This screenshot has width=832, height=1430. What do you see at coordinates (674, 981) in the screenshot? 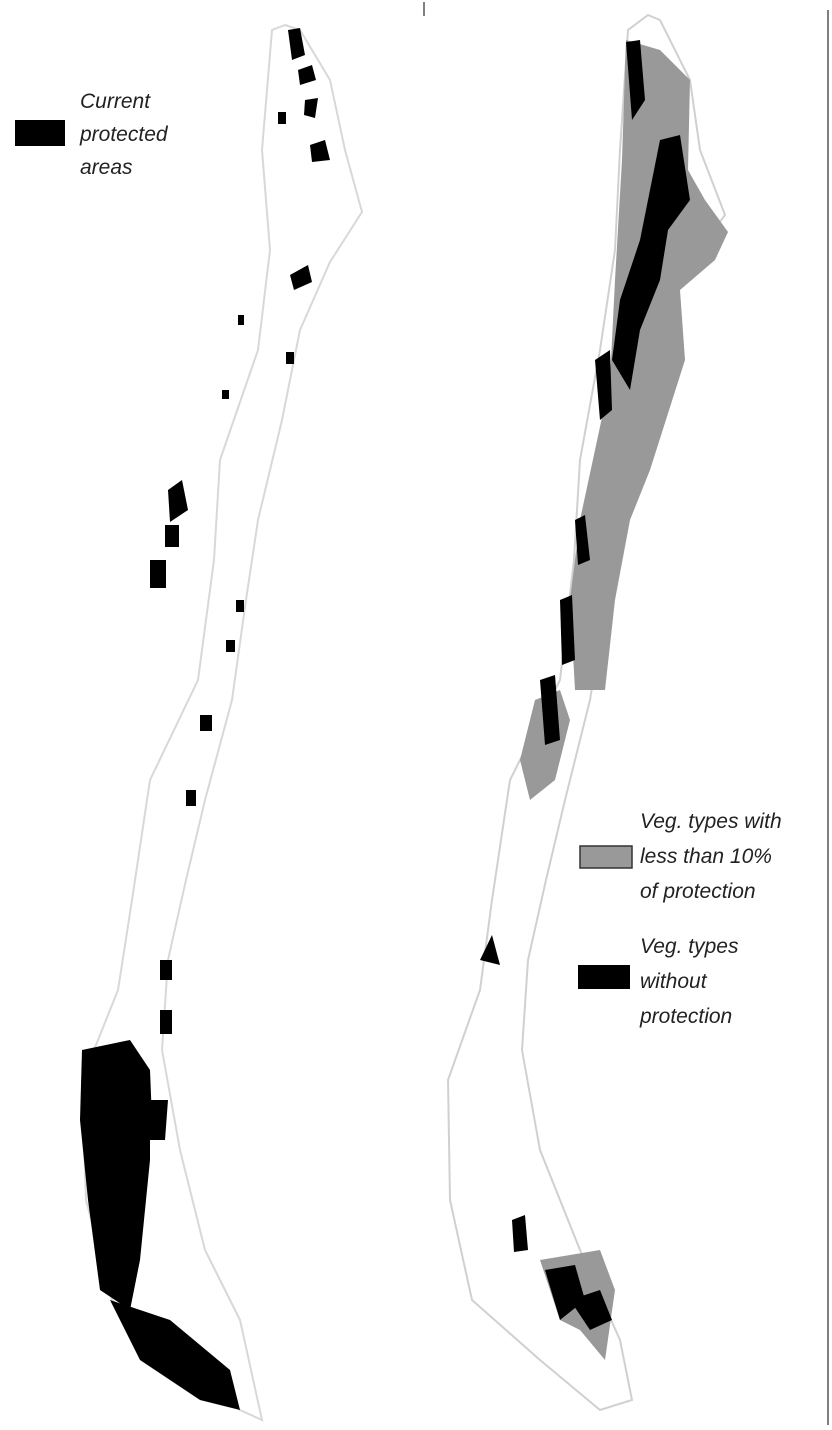
I see `legend-label: without` at bounding box center [674, 981].